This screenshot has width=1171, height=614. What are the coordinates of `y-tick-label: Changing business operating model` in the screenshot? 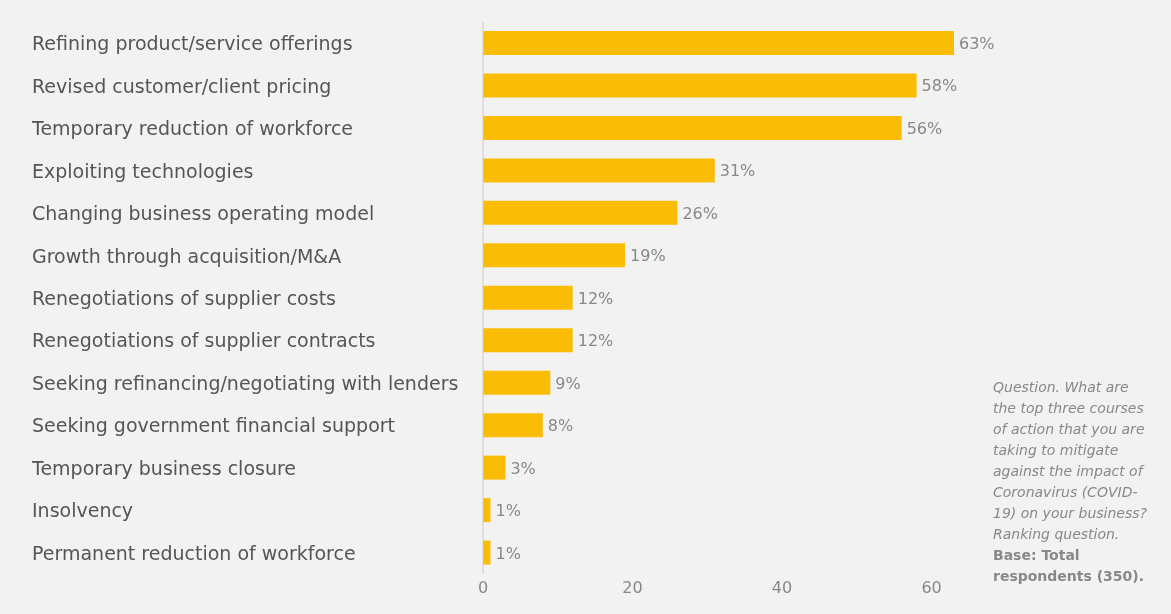 It's located at (203, 213).